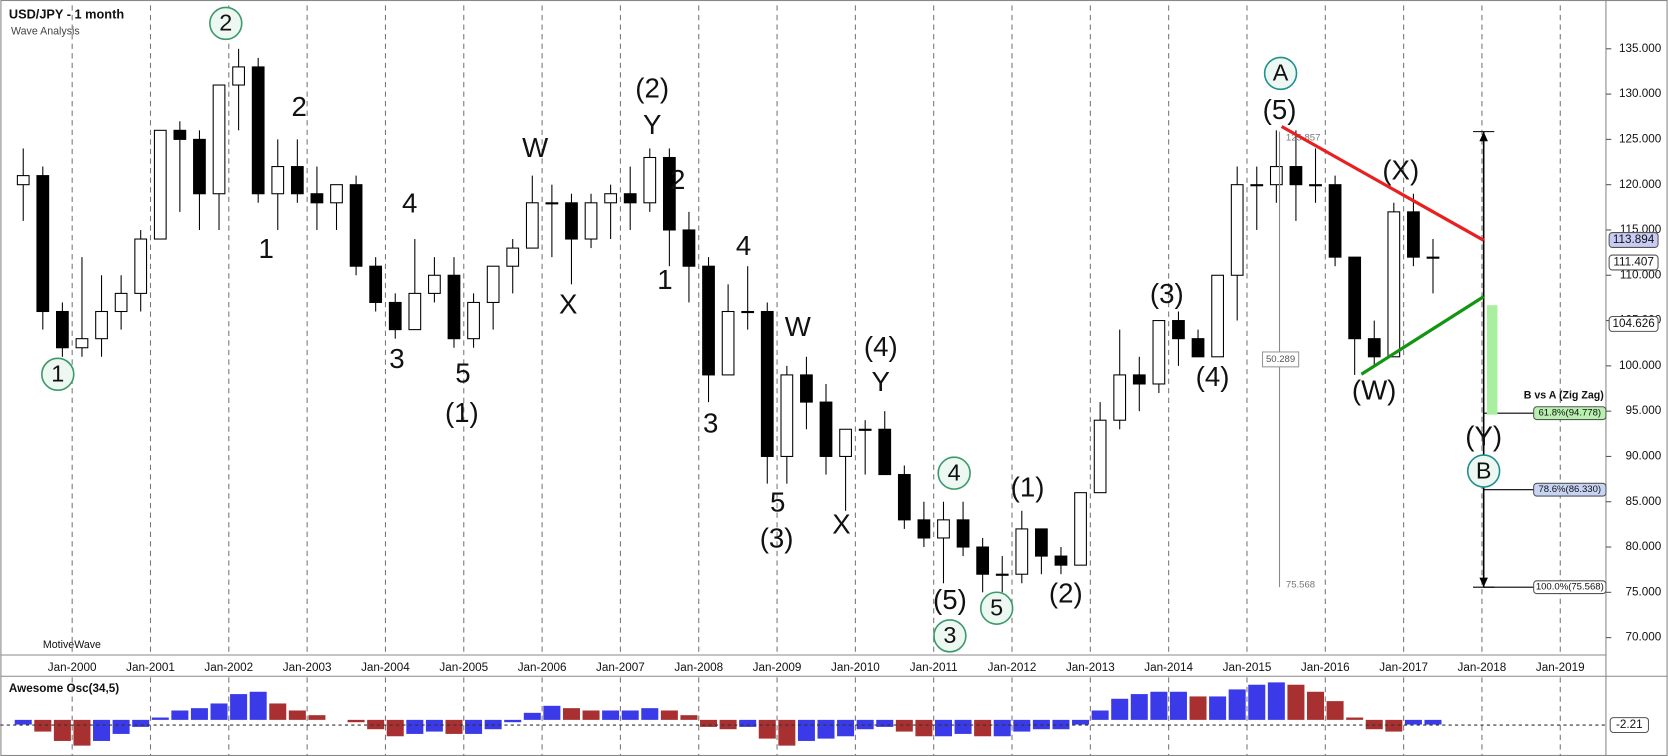 This screenshot has height=756, width=1668. I want to click on x-tick-label: Jan-2001, so click(150, 667).